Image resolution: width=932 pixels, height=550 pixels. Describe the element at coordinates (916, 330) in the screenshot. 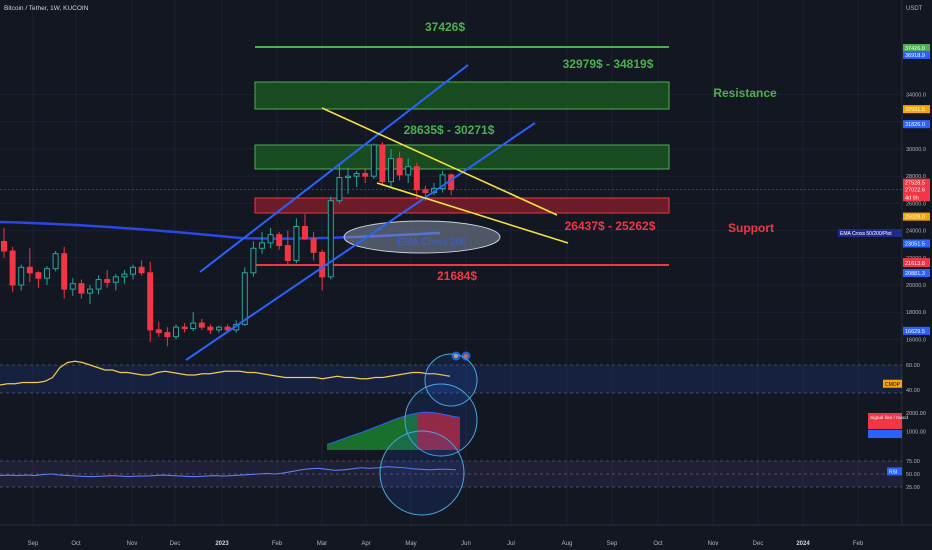

I see `price-tag: 16629.5` at that location.